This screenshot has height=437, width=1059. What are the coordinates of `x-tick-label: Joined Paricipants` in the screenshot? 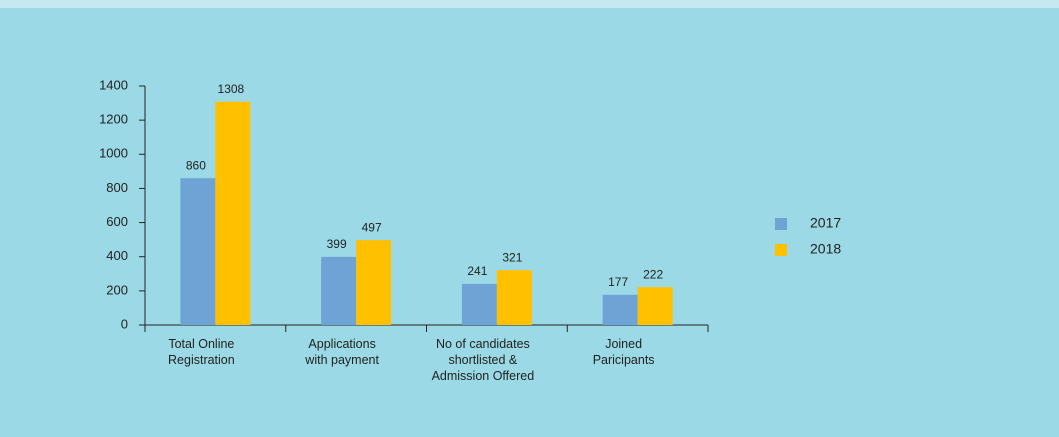 It's located at (623, 352).